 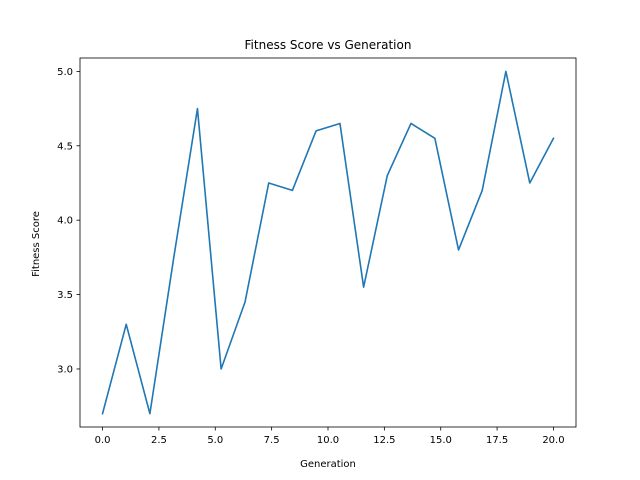 What do you see at coordinates (103, 440) in the screenshot?
I see `x-tick-label: 0.0` at bounding box center [103, 440].